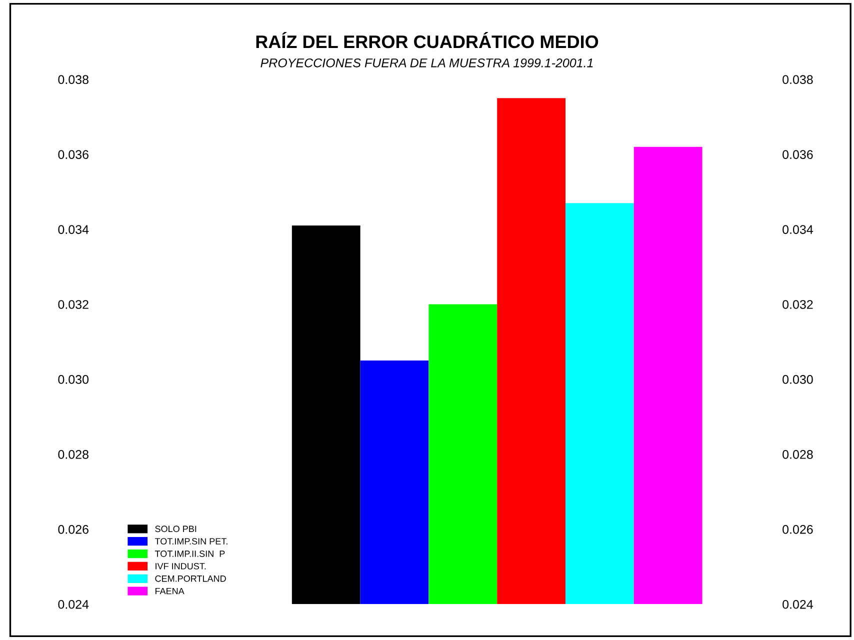 The width and height of the screenshot is (854, 640). Describe the element at coordinates (797, 154) in the screenshot. I see `y2-tick-label: 0.036` at that location.